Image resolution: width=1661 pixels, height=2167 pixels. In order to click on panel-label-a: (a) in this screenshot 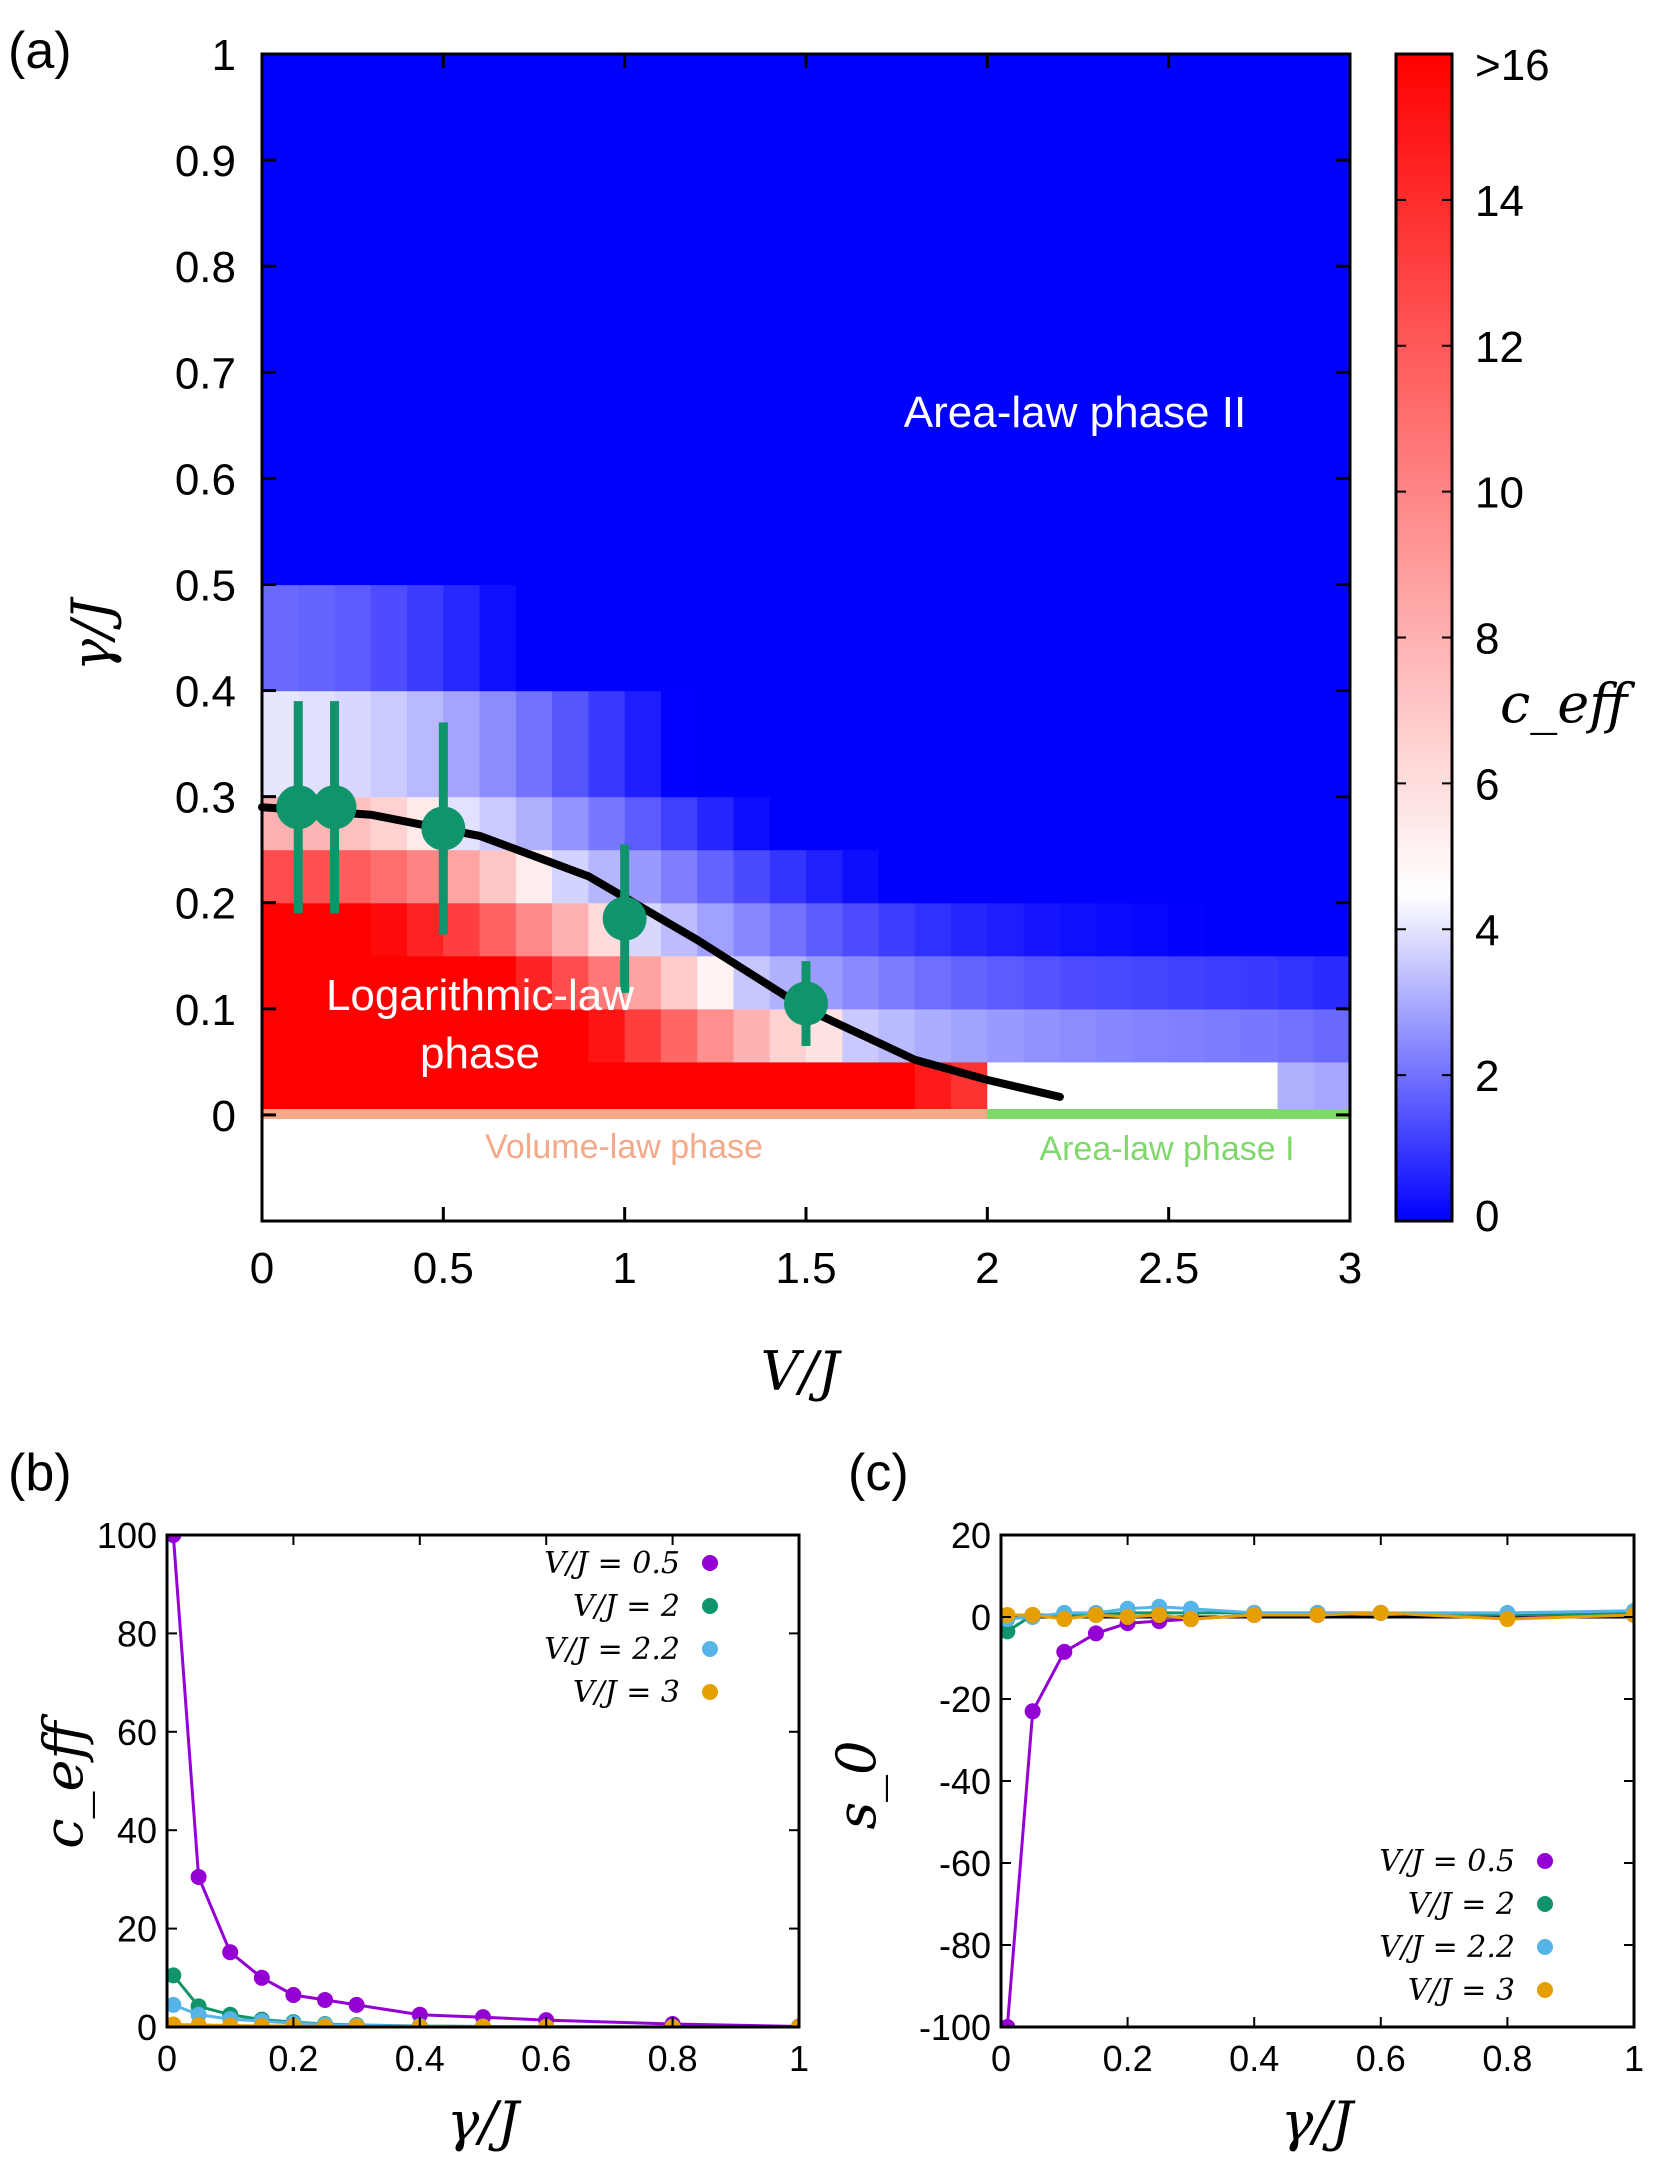, I will do `click(40, 51)`.